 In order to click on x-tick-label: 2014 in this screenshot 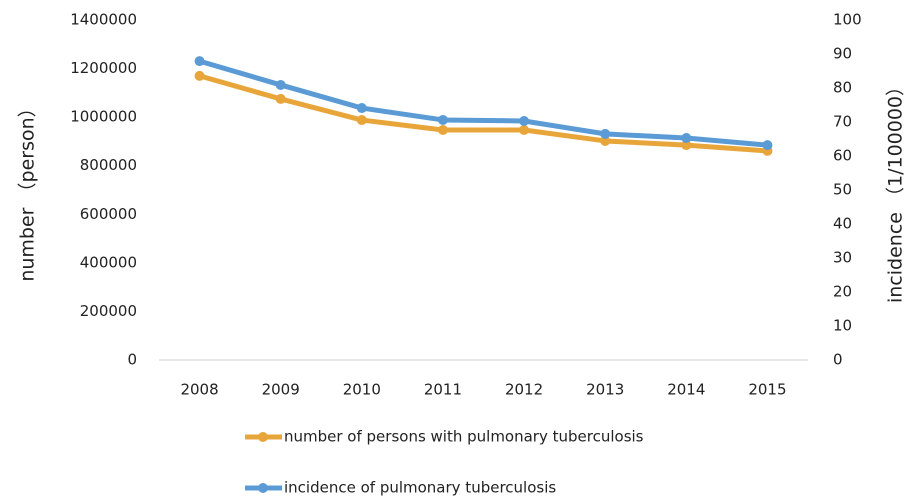, I will do `click(686, 390)`.